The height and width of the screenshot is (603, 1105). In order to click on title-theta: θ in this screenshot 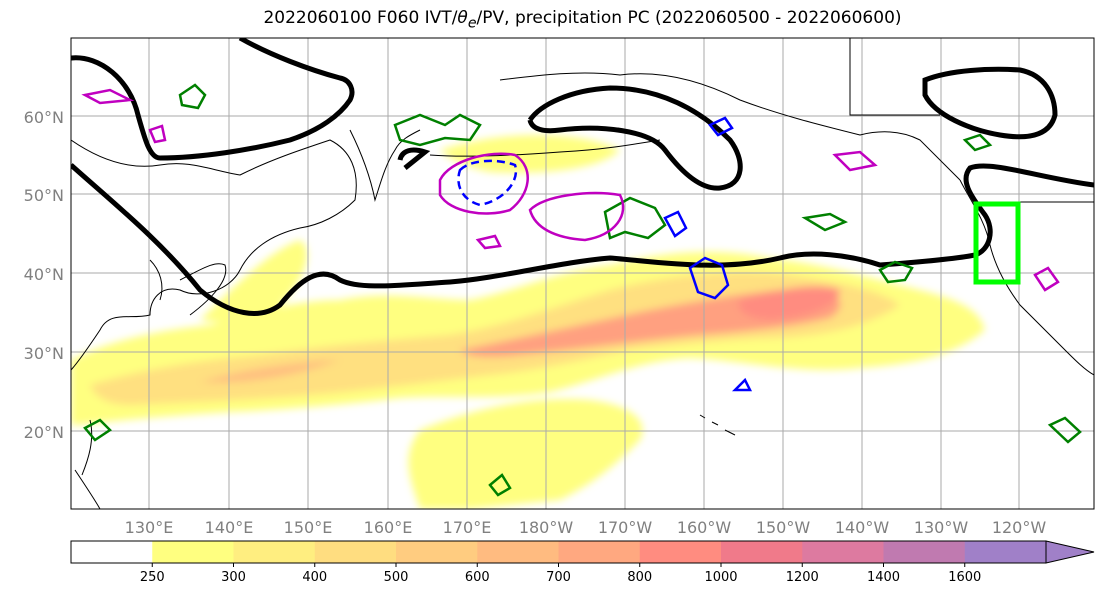, I will do `click(462, 18)`.